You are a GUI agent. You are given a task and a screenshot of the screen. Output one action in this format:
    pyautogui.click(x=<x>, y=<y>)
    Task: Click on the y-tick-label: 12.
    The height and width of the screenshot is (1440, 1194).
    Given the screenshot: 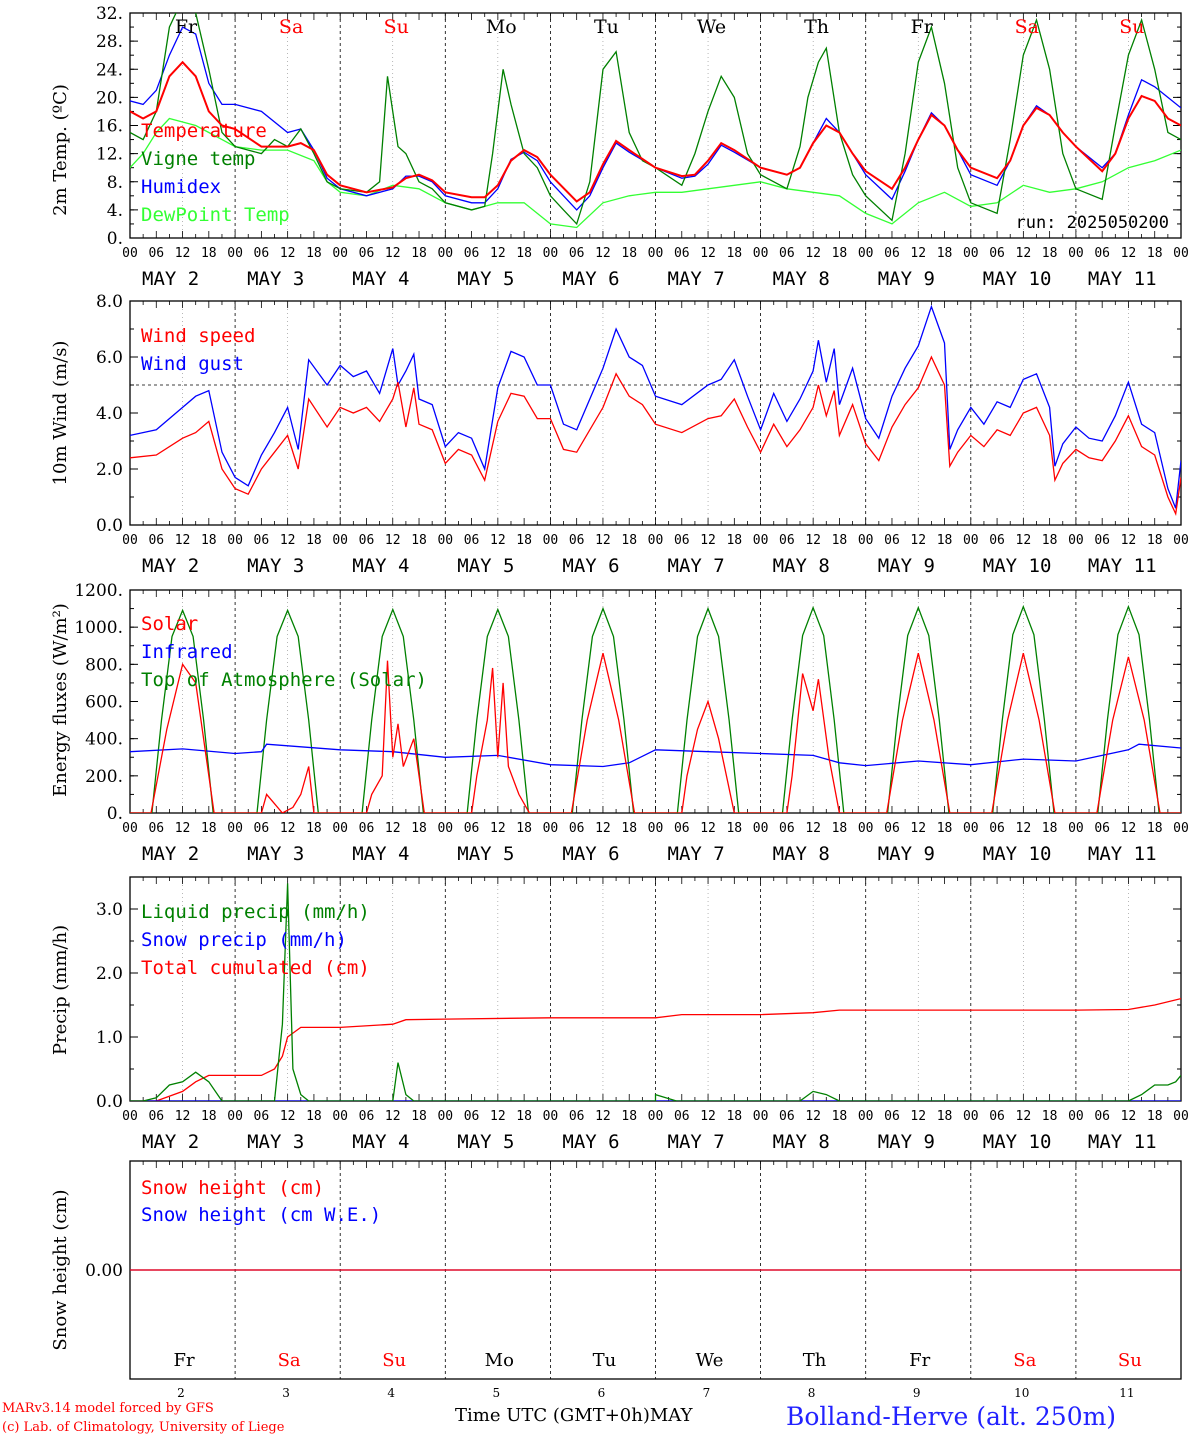 What is the action you would take?
    pyautogui.click(x=109, y=155)
    